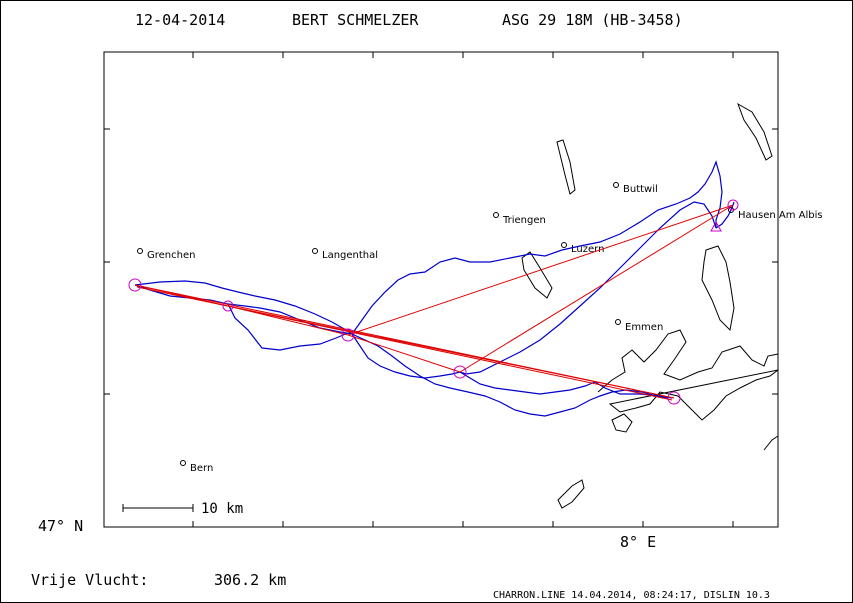 This screenshot has width=853, height=603. I want to click on lake-zug, so click(718, 288).